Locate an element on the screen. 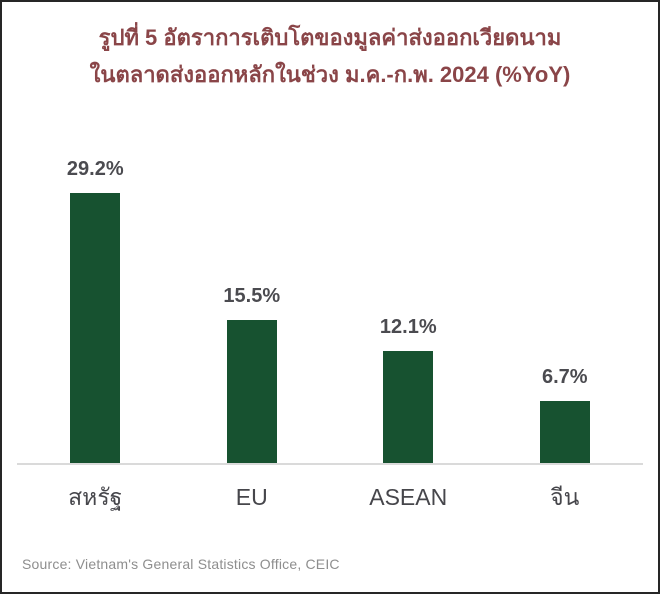 This screenshot has width=660, height=594. bar-value-label: 6.7% is located at coordinates (564, 377).